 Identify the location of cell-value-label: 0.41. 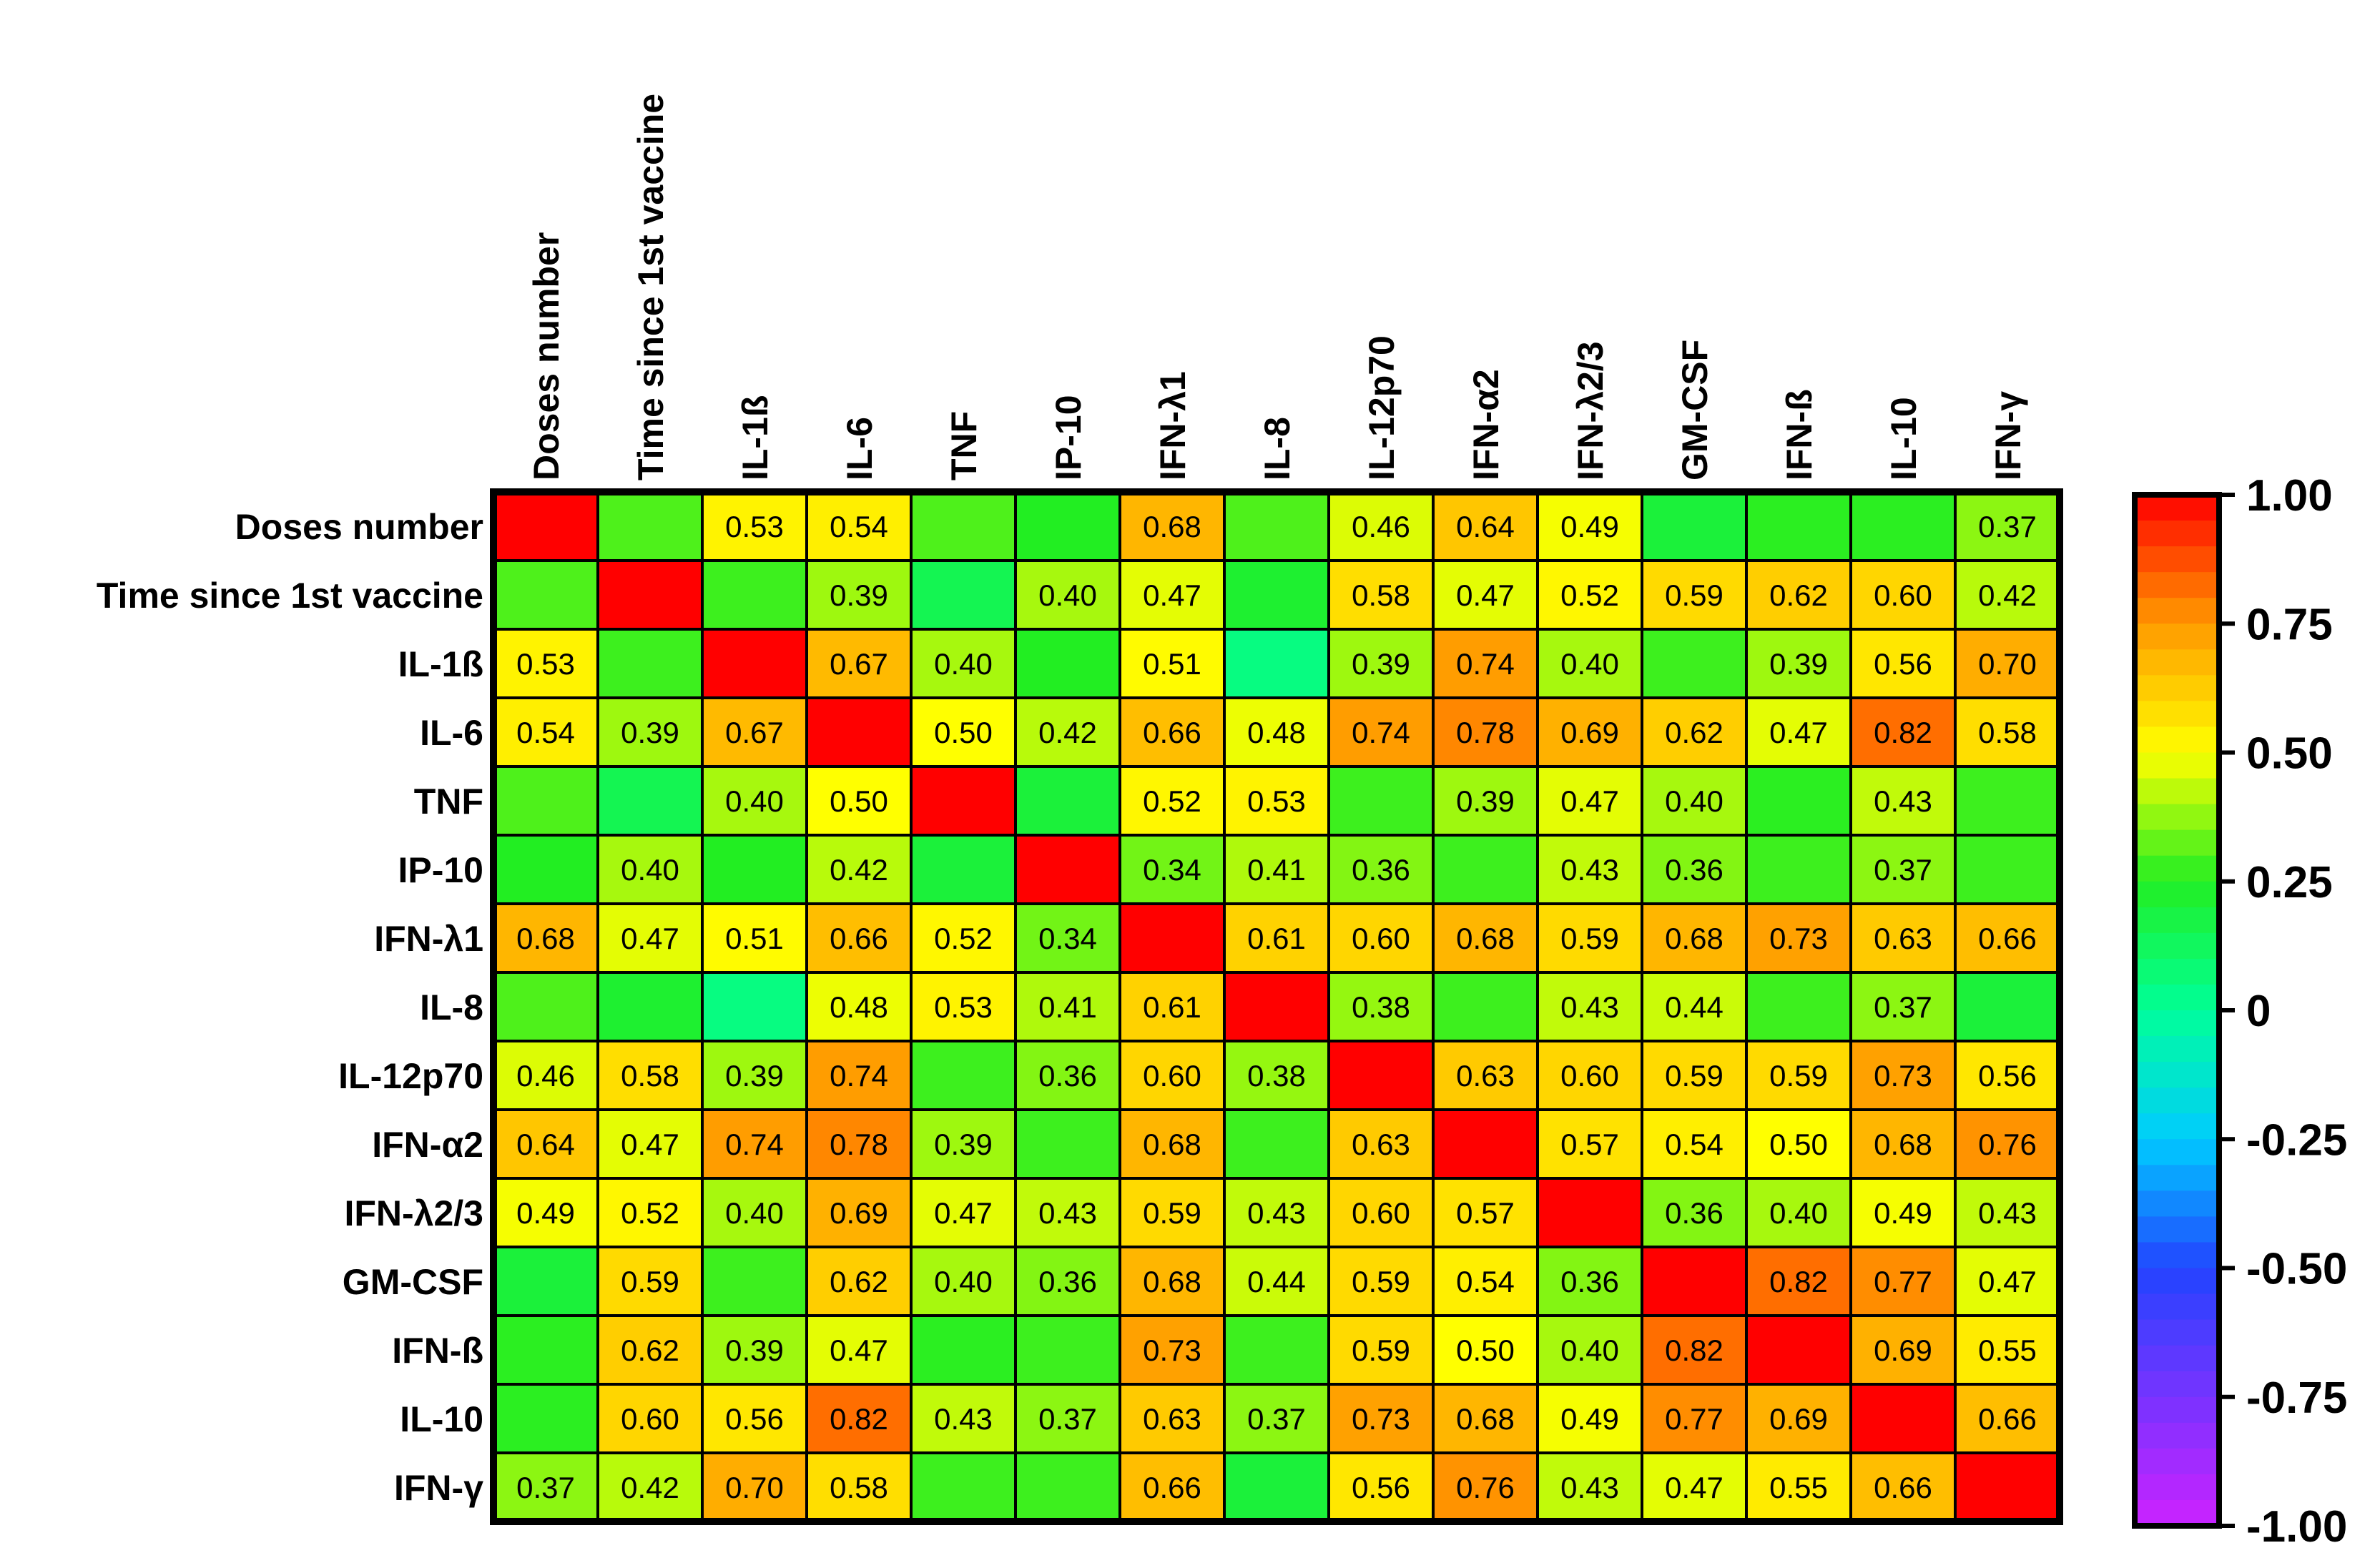
(1067, 1007).